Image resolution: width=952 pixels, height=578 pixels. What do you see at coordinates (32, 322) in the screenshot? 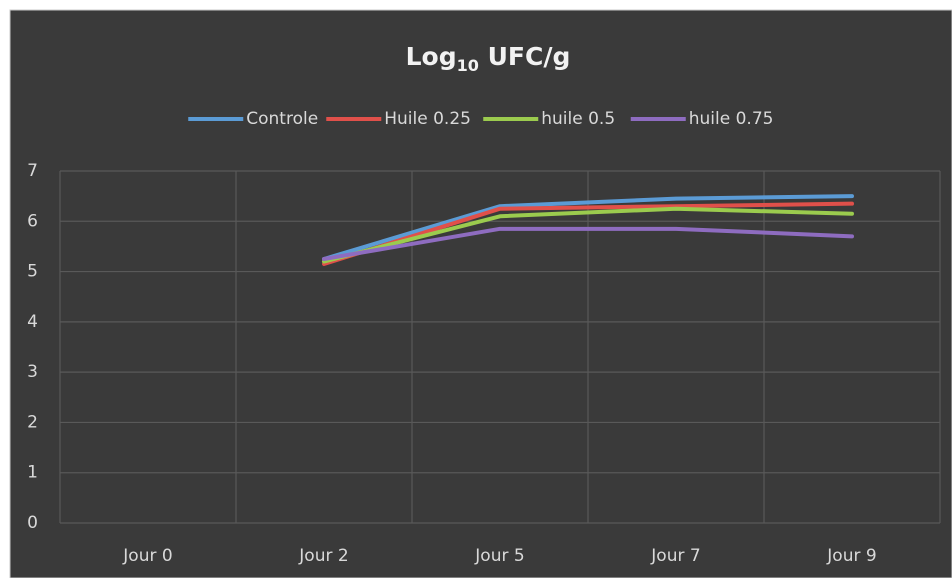
I see `y-tick-label: 4` at bounding box center [32, 322].